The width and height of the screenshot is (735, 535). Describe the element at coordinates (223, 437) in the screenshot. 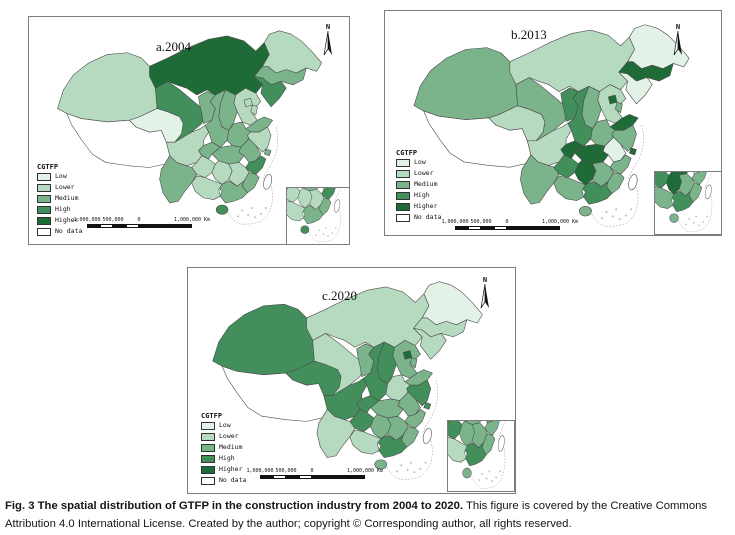

I see `legend-row: Lower` at that location.